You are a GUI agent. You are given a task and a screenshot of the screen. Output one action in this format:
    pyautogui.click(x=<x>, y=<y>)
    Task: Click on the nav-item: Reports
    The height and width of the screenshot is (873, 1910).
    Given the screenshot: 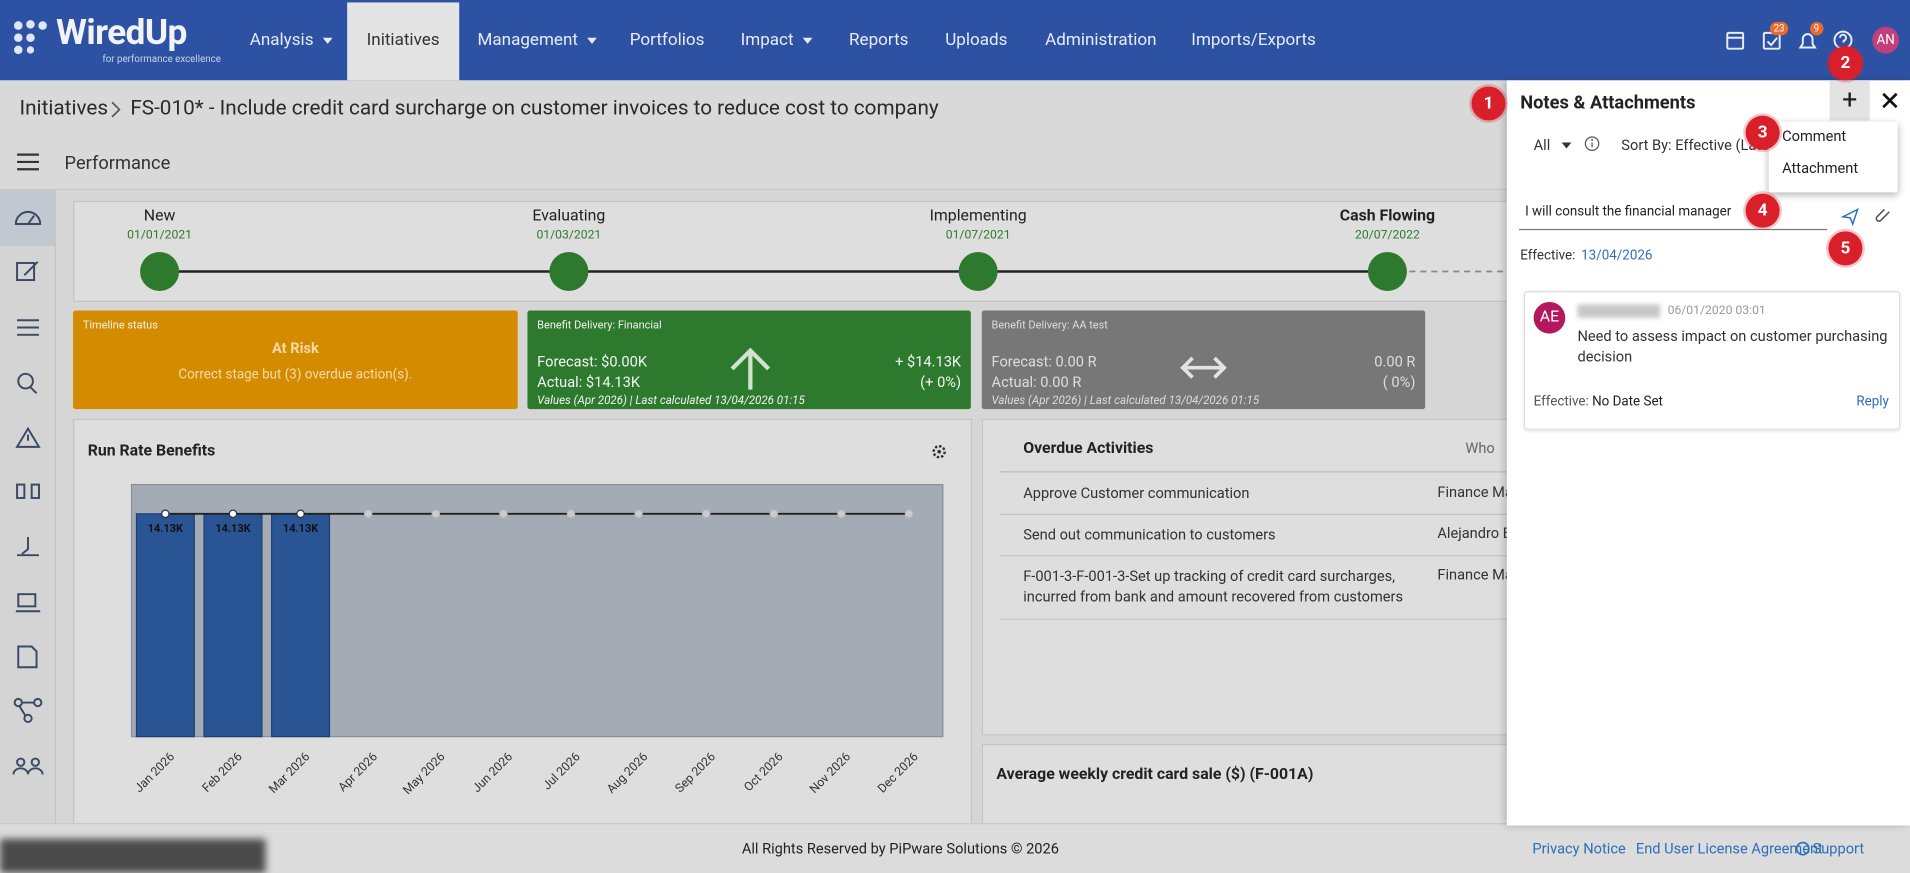 What is the action you would take?
    pyautogui.click(x=878, y=40)
    